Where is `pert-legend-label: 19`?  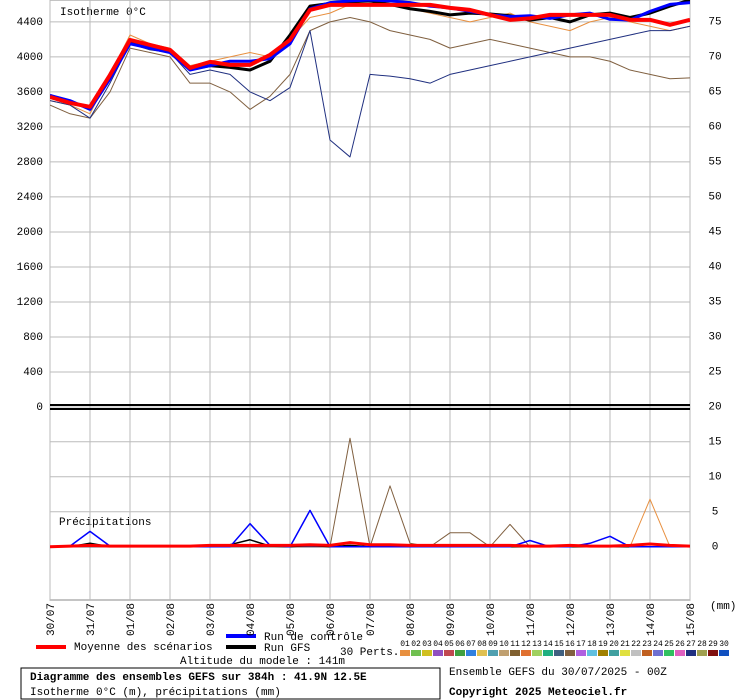
pert-legend-label: 19 is located at coordinates (603, 644).